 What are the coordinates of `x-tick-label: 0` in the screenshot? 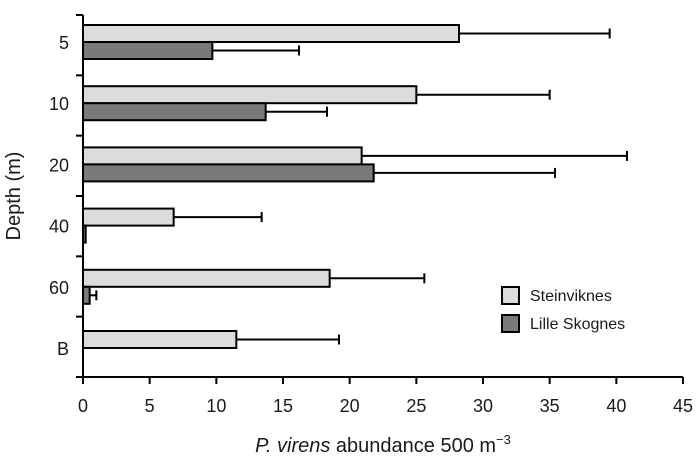 It's located at (83, 406).